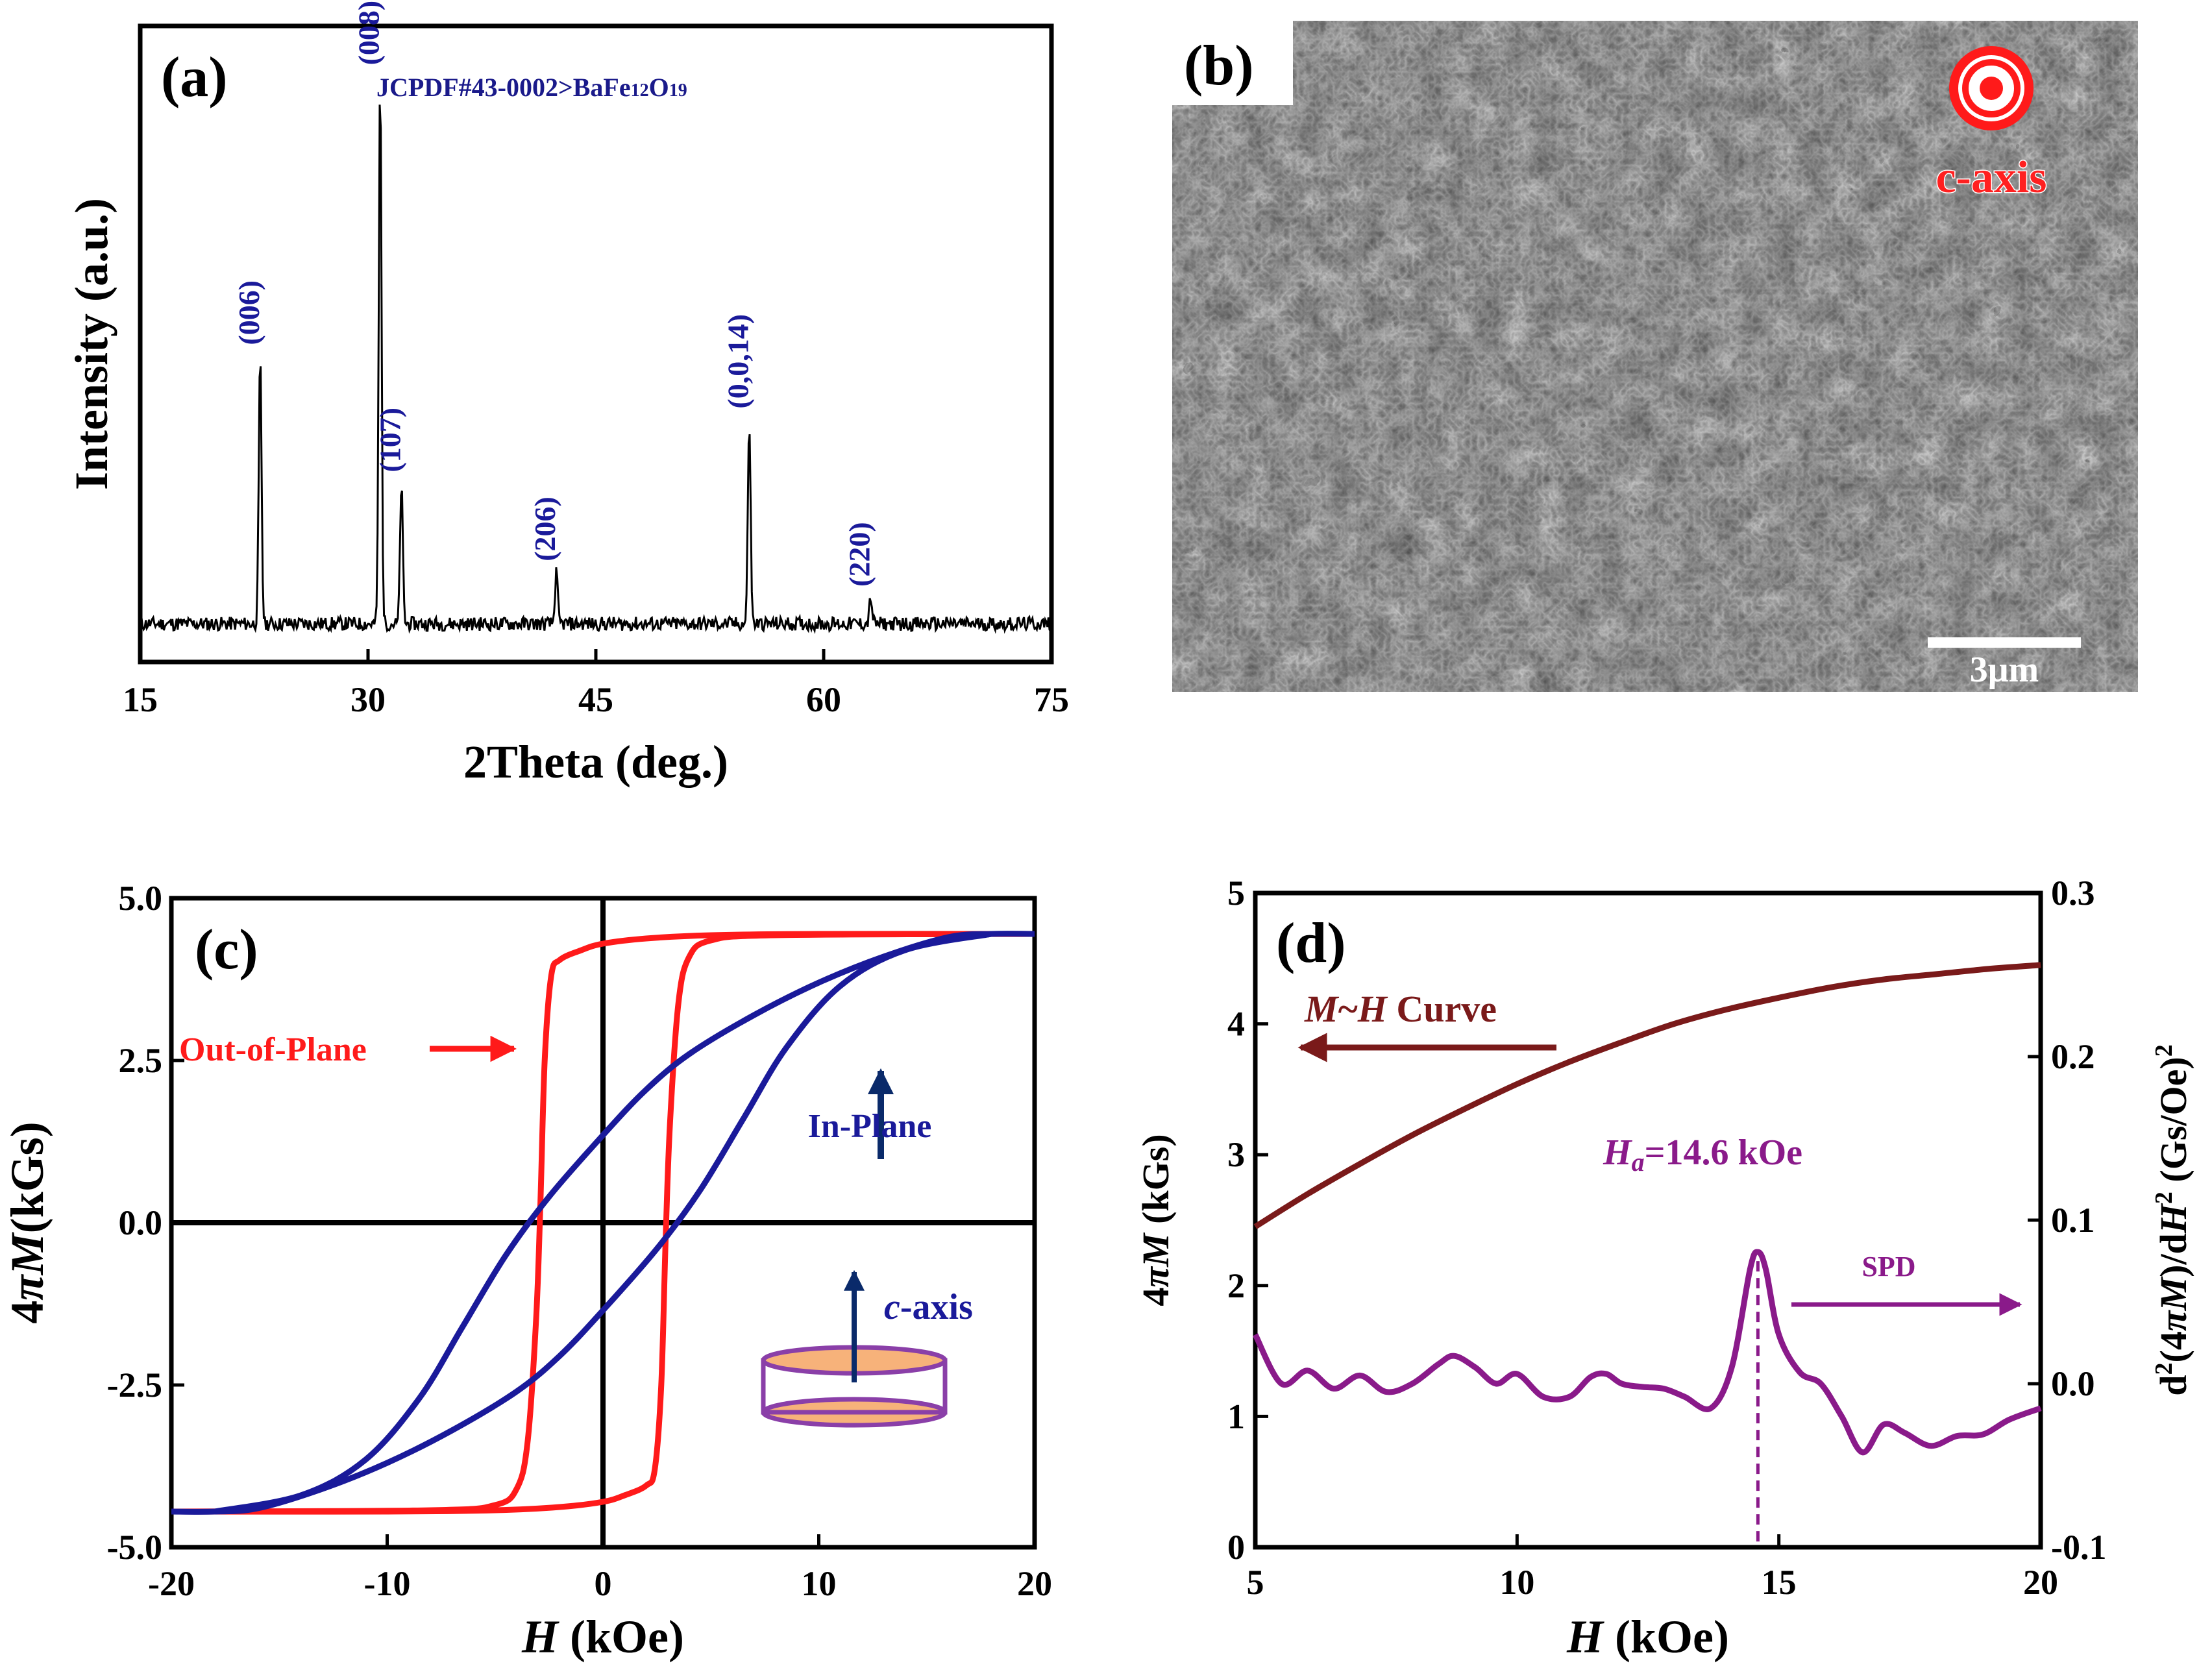  Describe the element at coordinates (1236, 1154) in the screenshot. I see `y-tick-label-left: 3` at that location.